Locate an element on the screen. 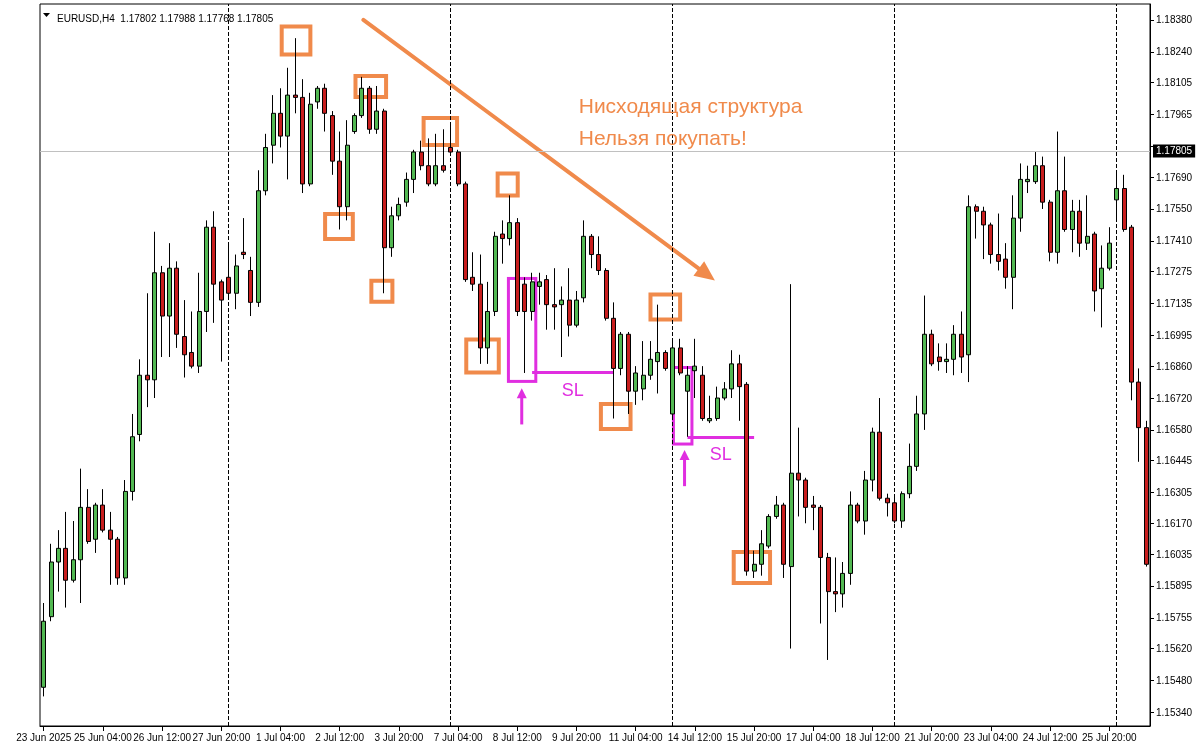 The image size is (1200, 750). y-tick-label: 1.15340 is located at coordinates (1174, 712).